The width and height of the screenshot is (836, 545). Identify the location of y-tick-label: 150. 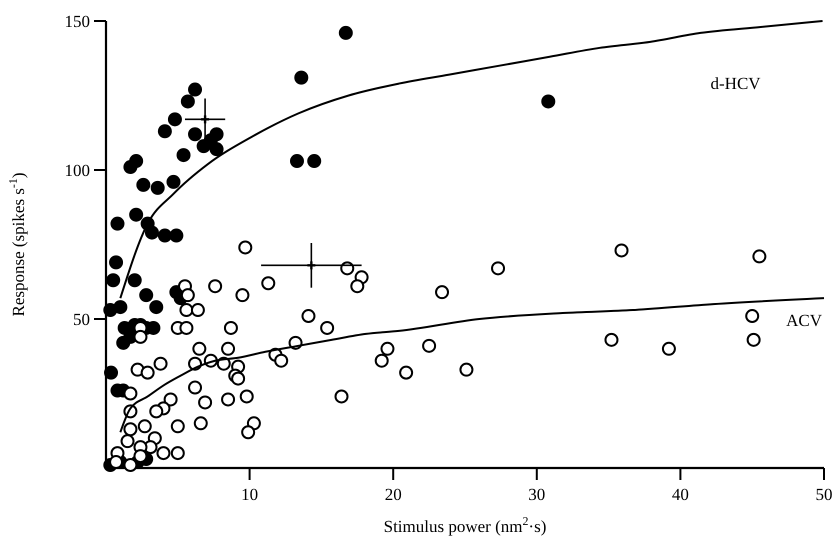
(77, 21).